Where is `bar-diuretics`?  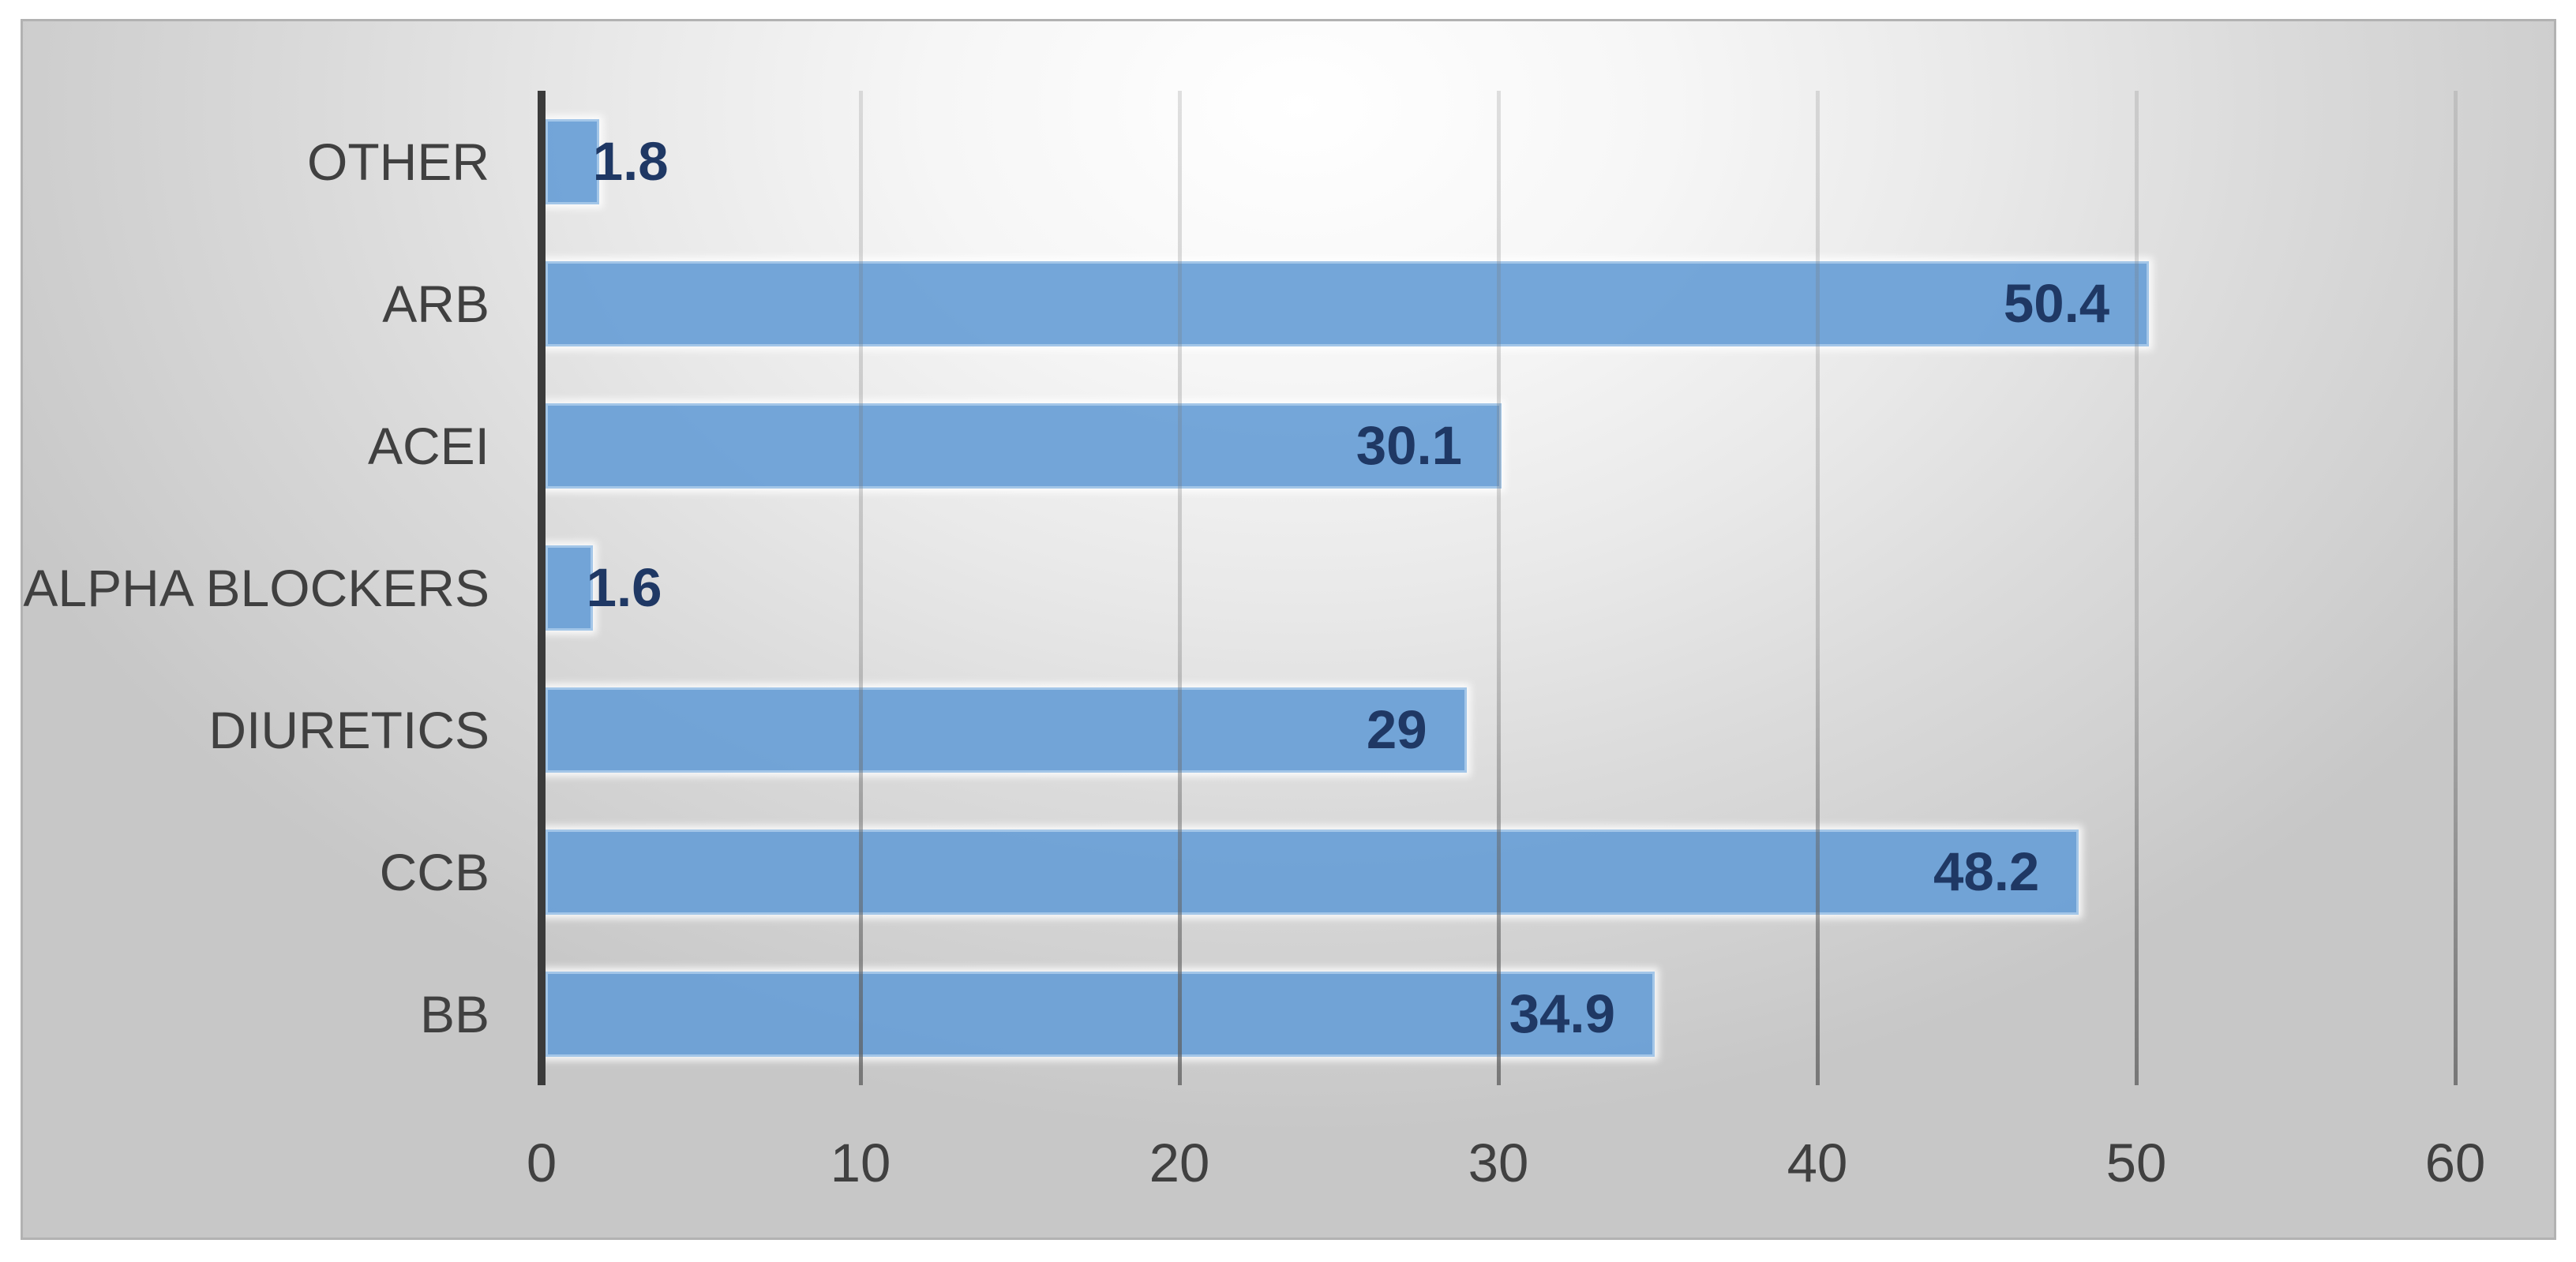 bar-diuretics is located at coordinates (1006, 730).